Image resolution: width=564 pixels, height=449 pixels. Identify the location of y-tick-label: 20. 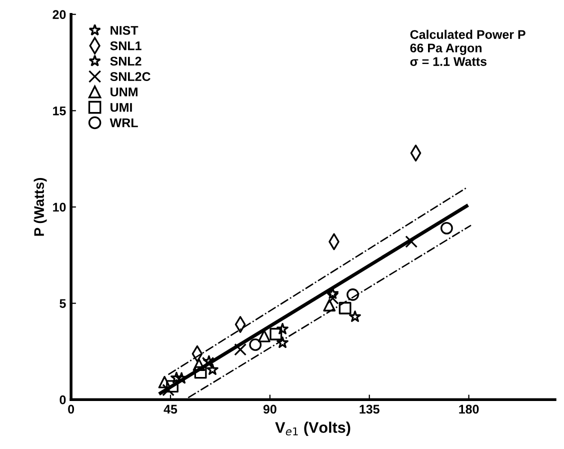
(59, 15).